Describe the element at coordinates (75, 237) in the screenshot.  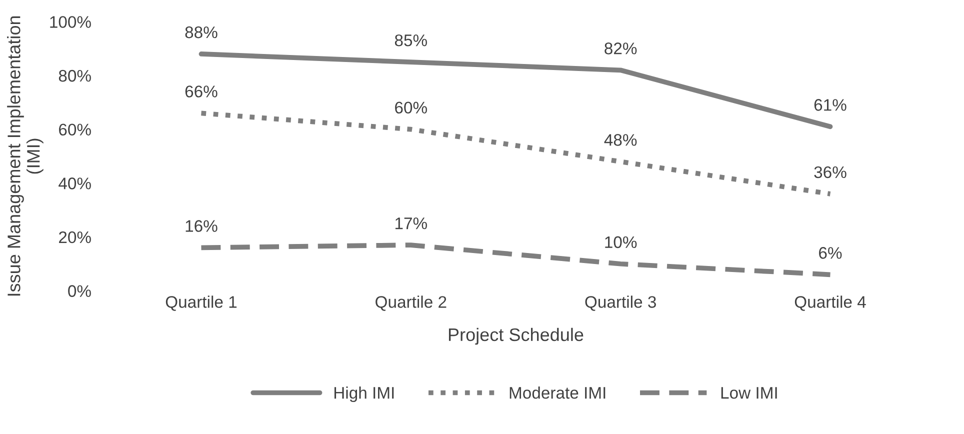
I see `y-tick-label: 20%` at that location.